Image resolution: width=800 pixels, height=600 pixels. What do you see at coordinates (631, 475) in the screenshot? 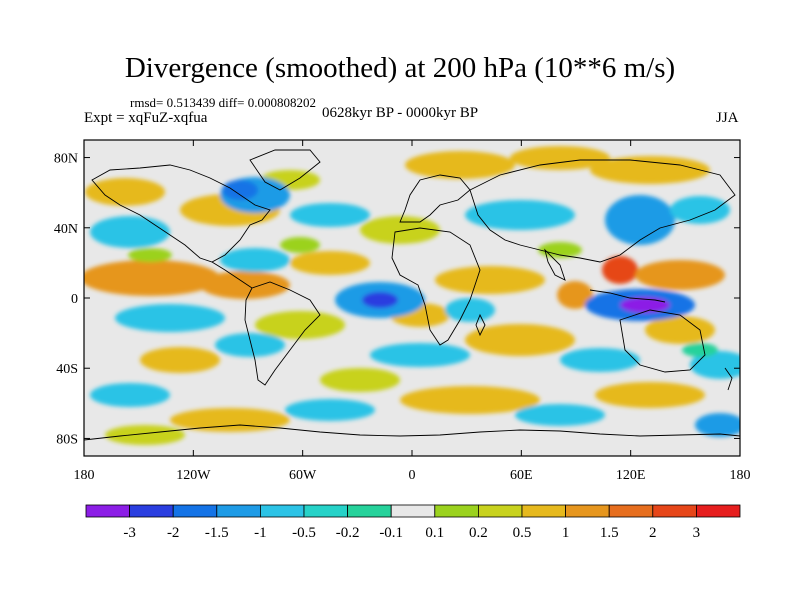
I see `lon-label: 120E` at bounding box center [631, 475].